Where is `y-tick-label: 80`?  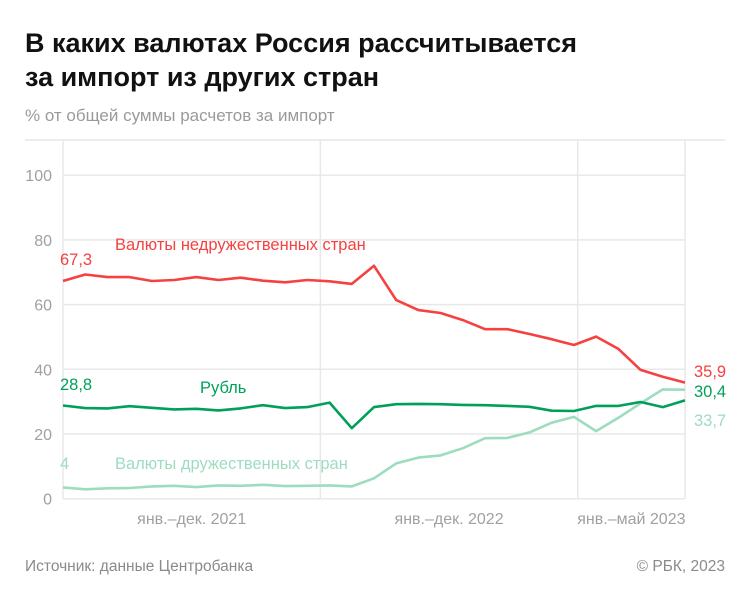
y-tick-label: 80 is located at coordinates (43, 241).